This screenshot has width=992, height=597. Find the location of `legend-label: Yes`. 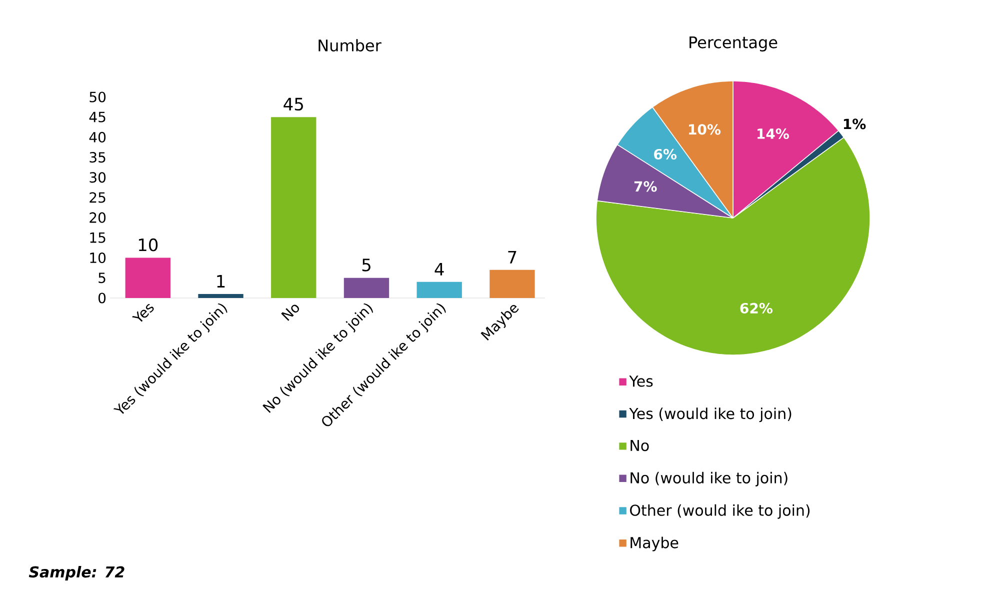

legend-label: Yes is located at coordinates (641, 381).